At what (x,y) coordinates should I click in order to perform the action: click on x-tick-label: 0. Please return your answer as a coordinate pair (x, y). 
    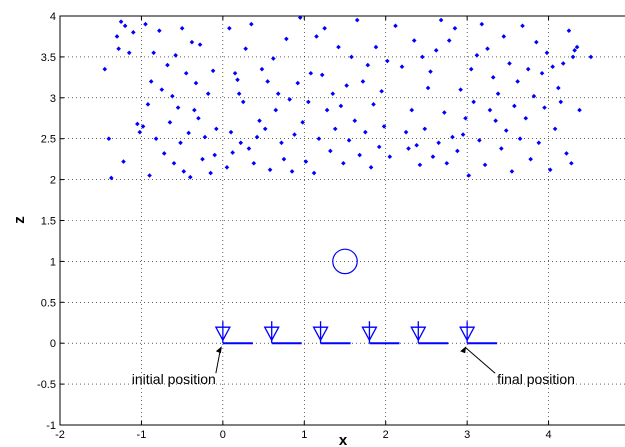
    Looking at the image, I should click on (223, 435).